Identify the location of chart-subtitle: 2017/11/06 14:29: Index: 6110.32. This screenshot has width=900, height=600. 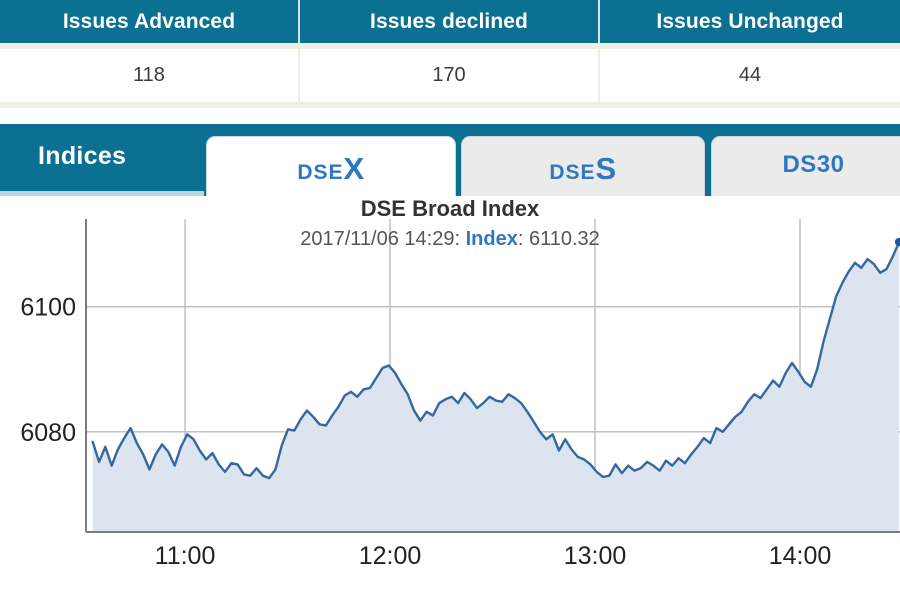
(450, 239).